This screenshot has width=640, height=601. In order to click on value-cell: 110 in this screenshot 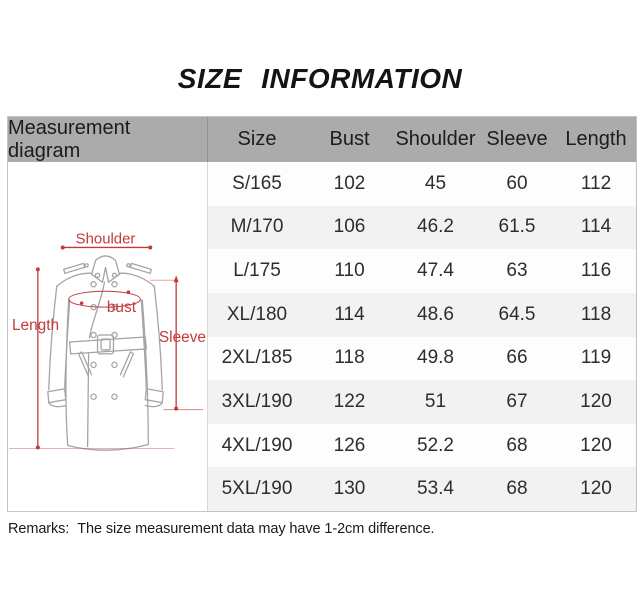, I will do `click(349, 271)`.